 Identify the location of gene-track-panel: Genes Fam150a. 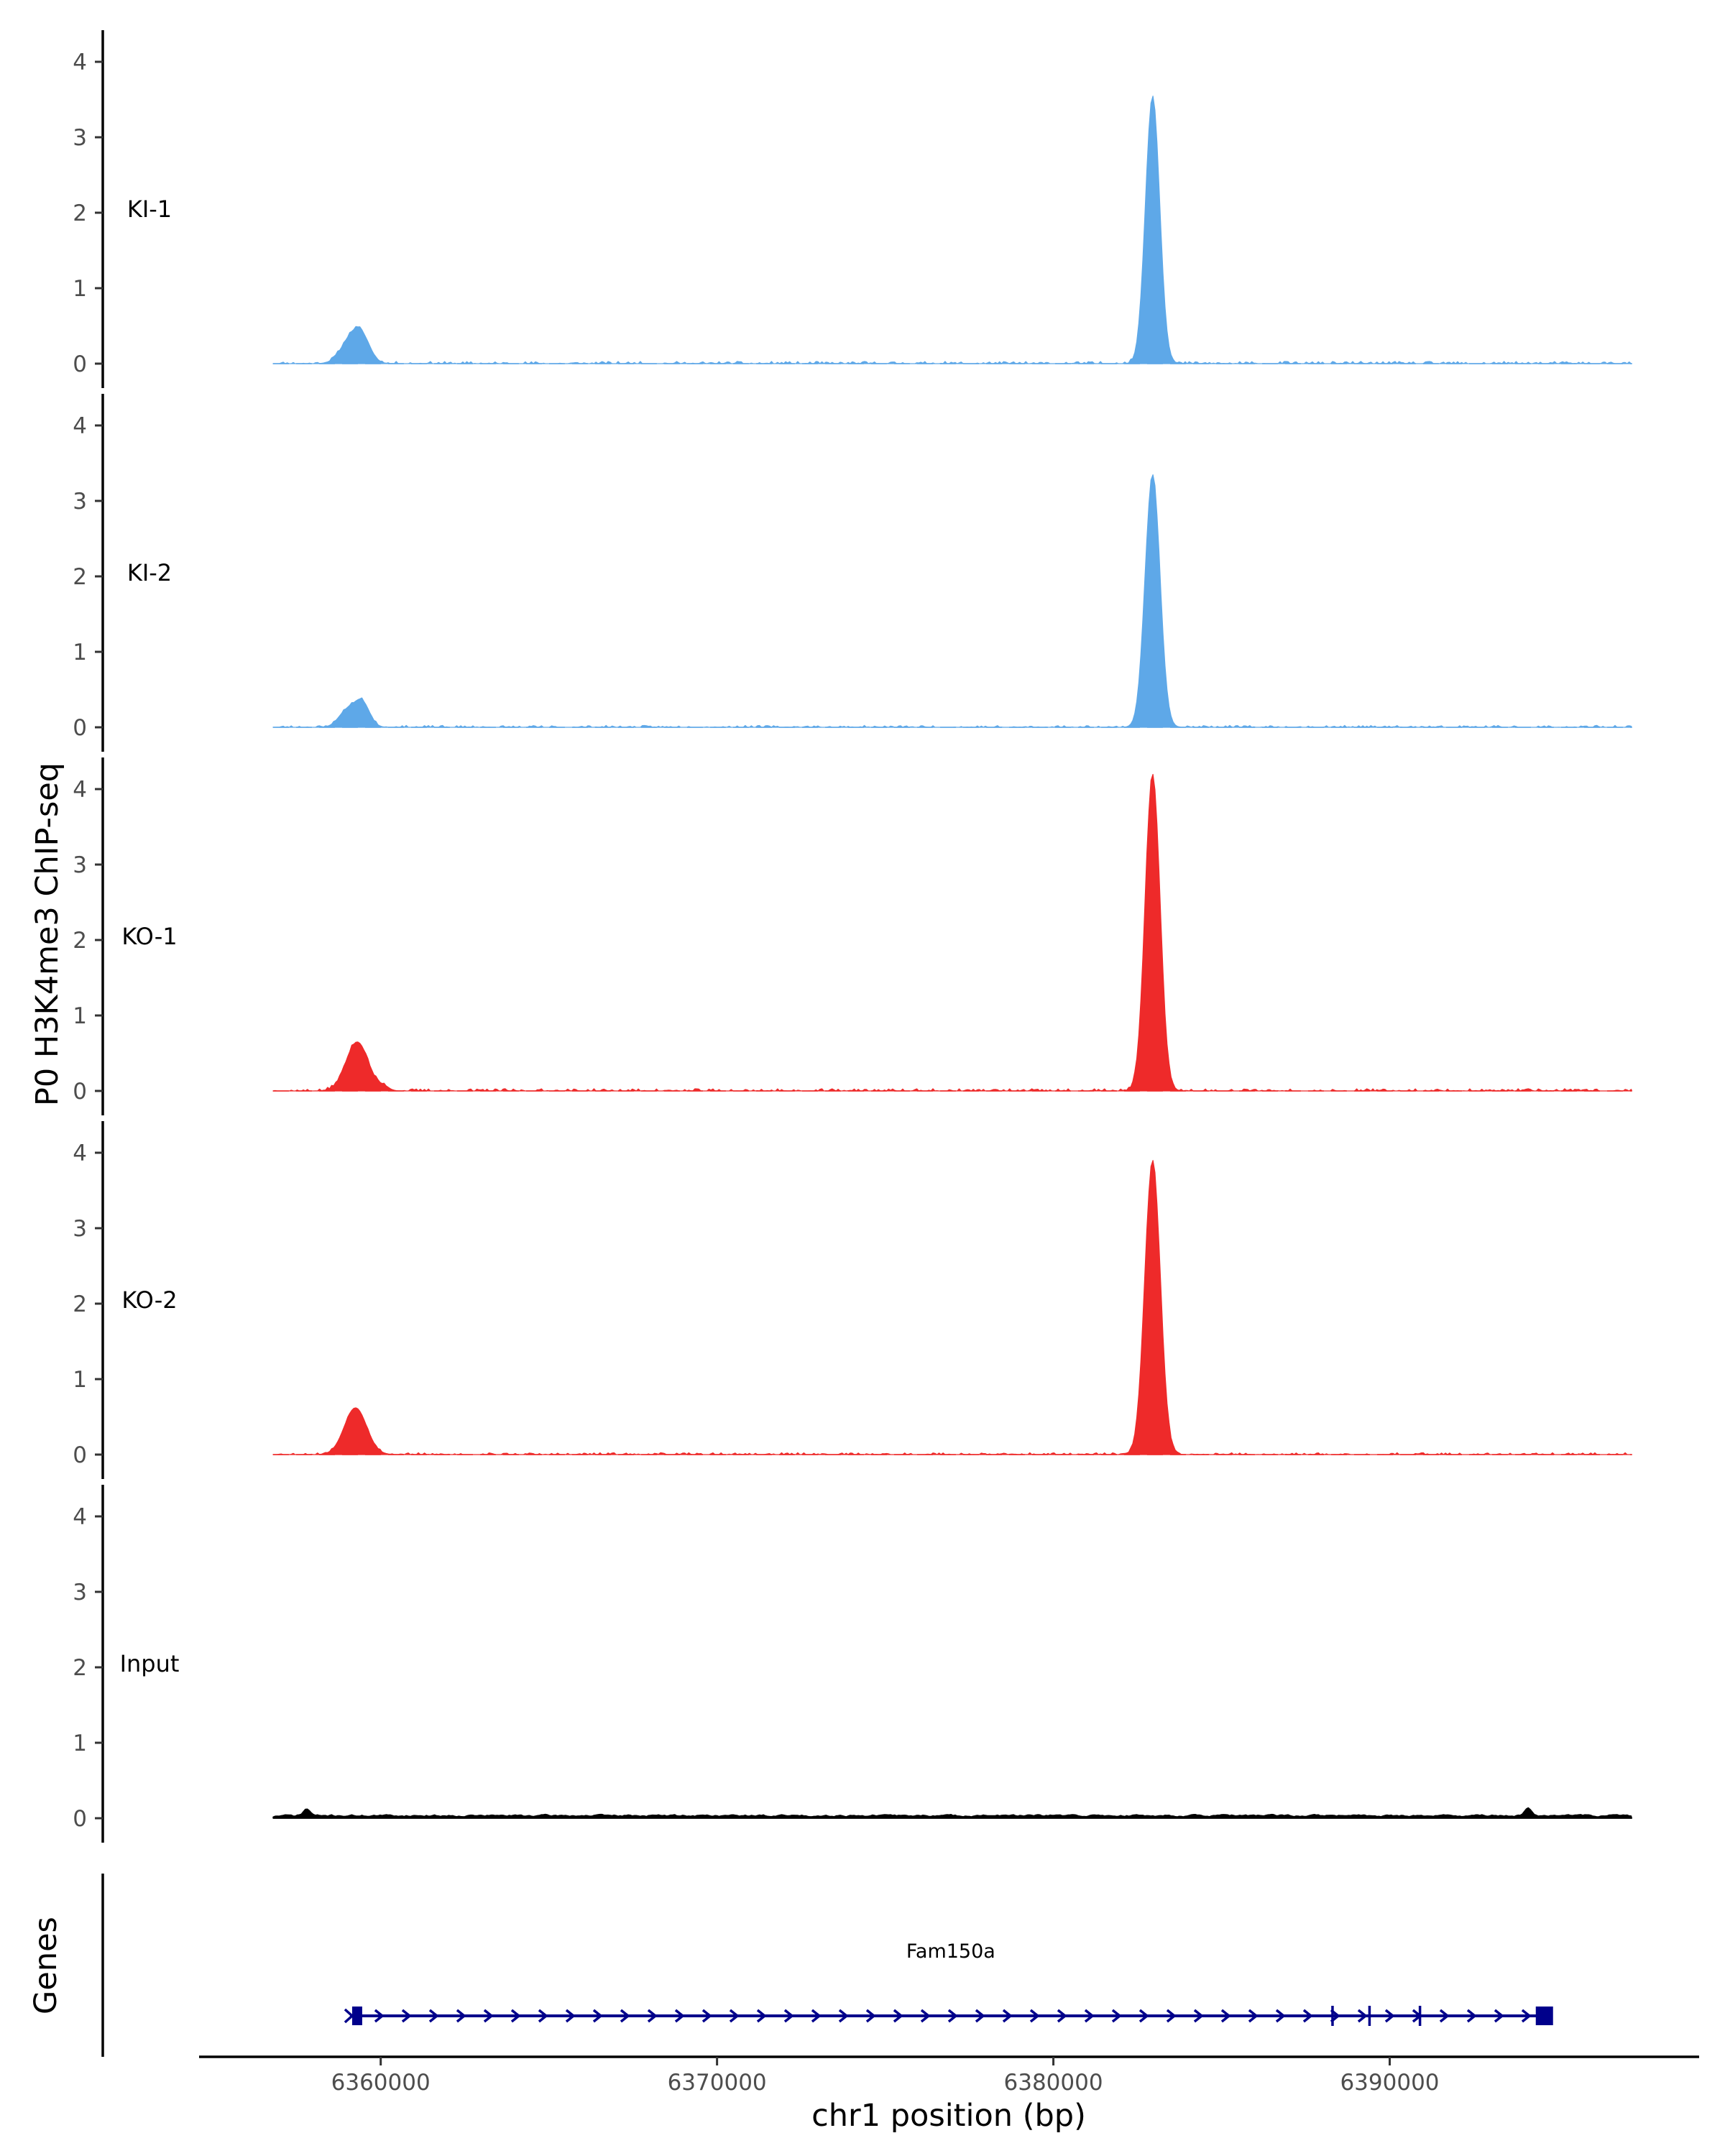
(790, 1965).